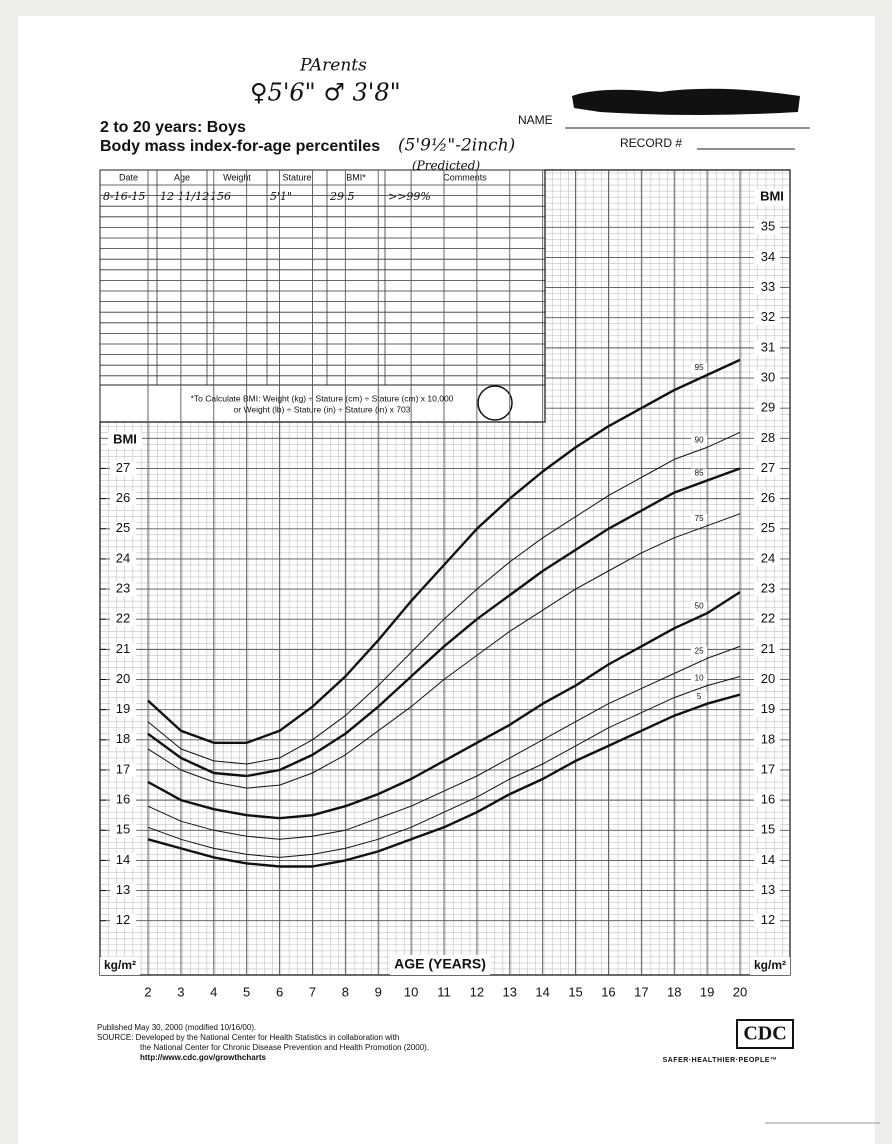 This screenshot has width=892, height=1144. I want to click on y2-tick-label: 17, so click(123, 768).